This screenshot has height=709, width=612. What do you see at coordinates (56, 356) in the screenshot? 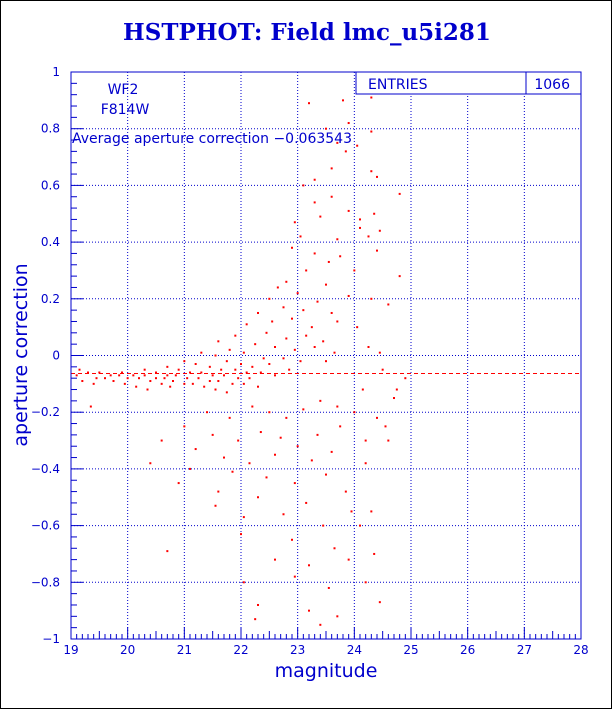
I see `y-tick-label: 0` at bounding box center [56, 356].